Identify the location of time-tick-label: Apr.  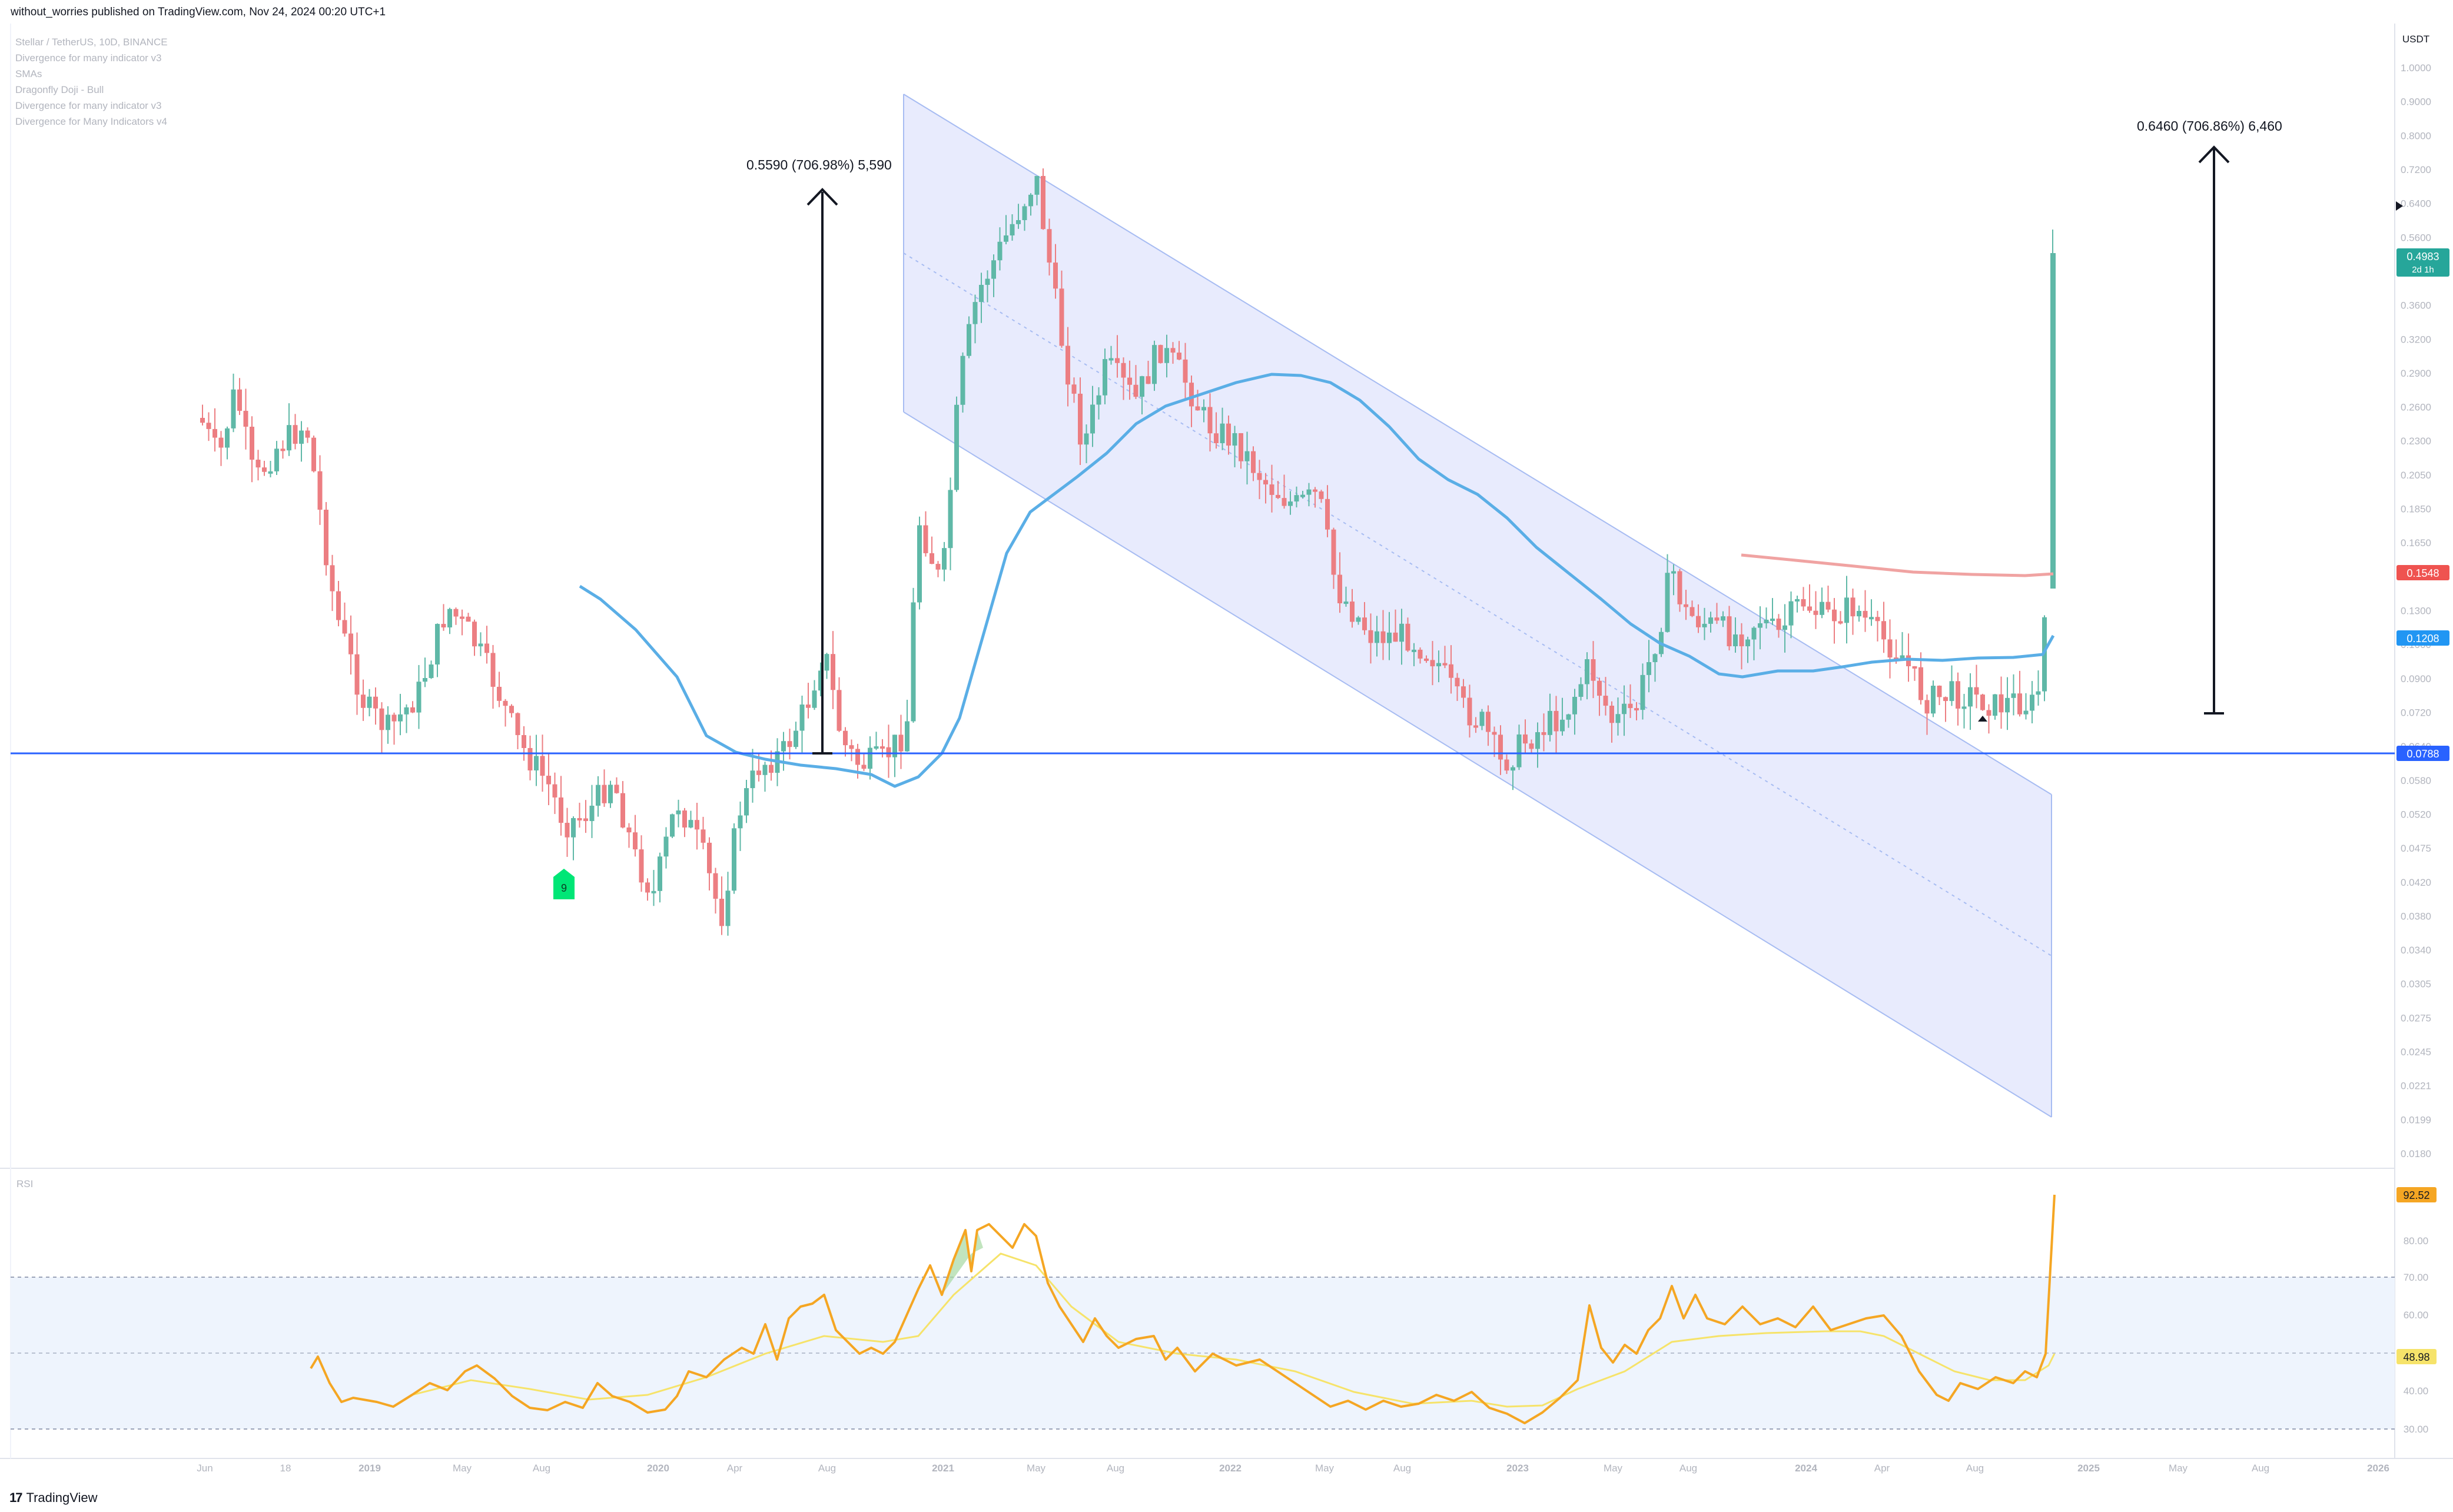
(735, 1468).